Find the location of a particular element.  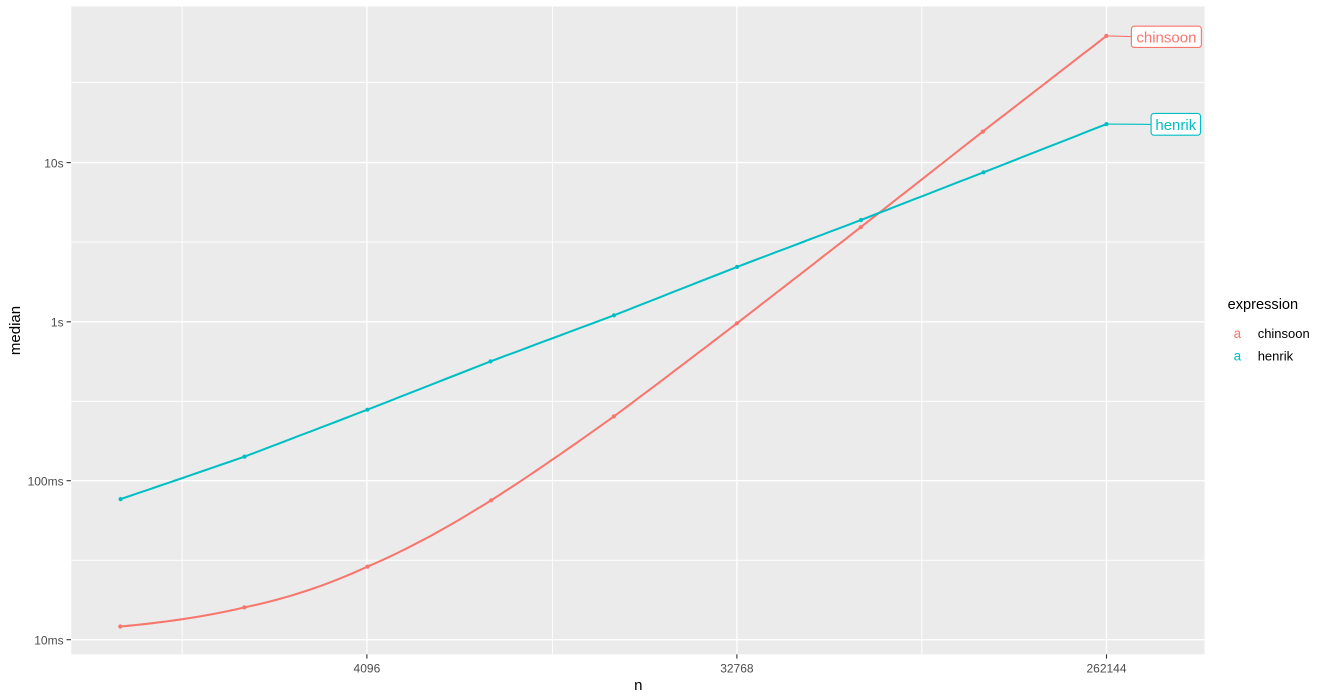

svg-text: median is located at coordinates (15, 330).